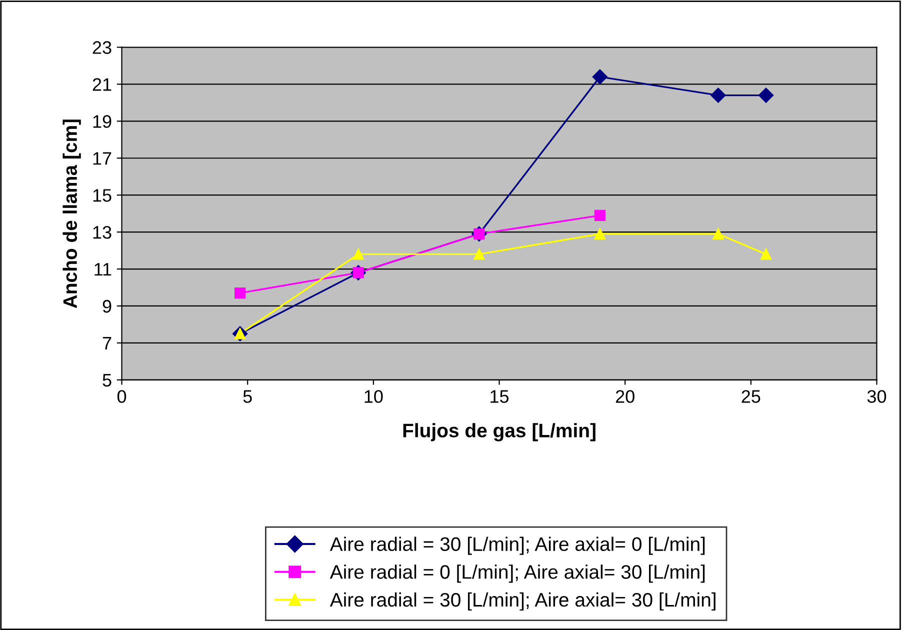 The image size is (902, 630). What do you see at coordinates (247, 396) in the screenshot?
I see `x-tick-label: 5` at bounding box center [247, 396].